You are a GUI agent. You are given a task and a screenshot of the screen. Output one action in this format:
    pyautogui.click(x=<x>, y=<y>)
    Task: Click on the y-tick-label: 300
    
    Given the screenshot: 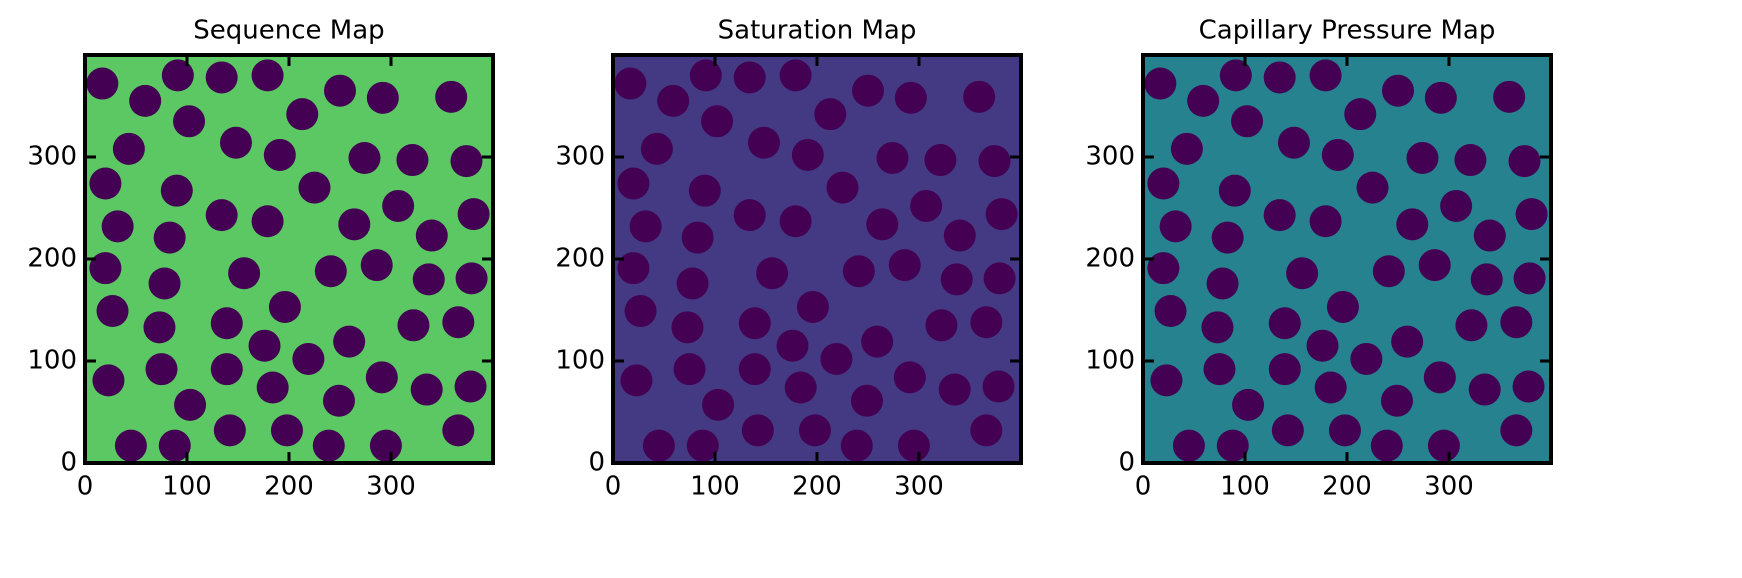 What is the action you would take?
    pyautogui.click(x=52, y=157)
    